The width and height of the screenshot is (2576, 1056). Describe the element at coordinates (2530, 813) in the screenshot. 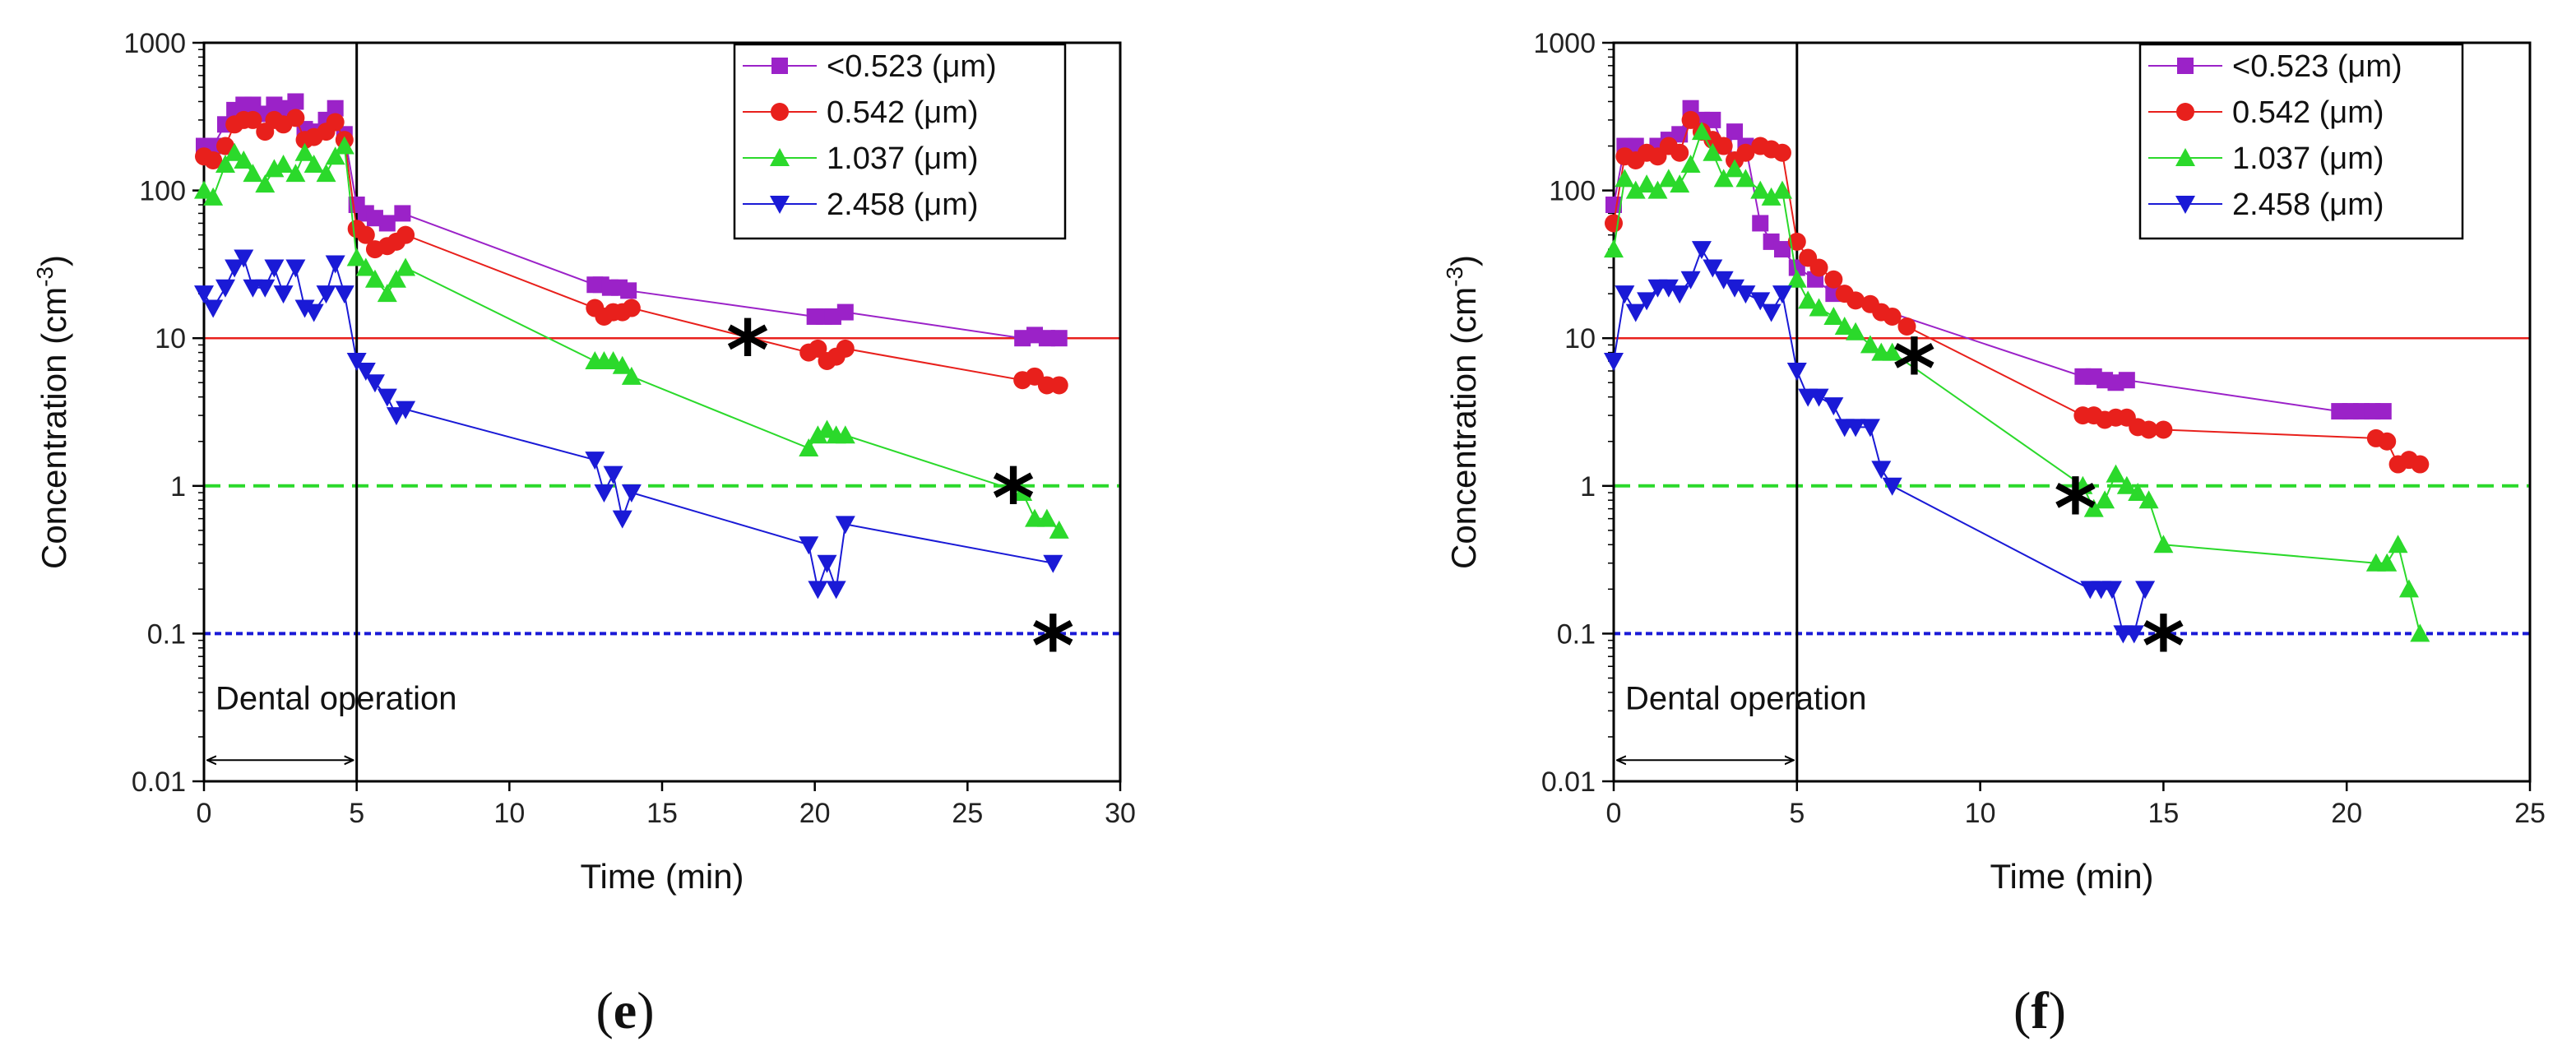

I see `x-tick-label: 25` at that location.